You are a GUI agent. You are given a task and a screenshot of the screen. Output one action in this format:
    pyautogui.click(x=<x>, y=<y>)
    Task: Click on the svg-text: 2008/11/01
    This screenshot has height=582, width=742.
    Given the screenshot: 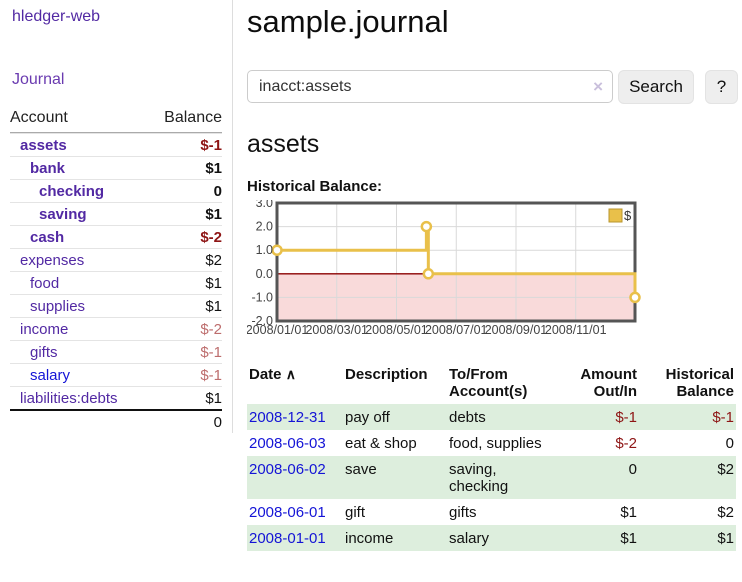 What is the action you would take?
    pyautogui.click(x=576, y=330)
    